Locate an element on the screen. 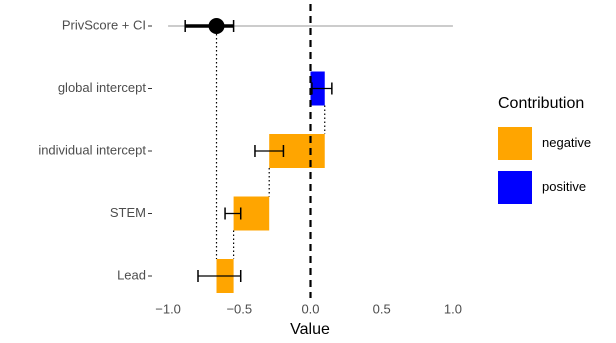 The image size is (616, 343). x-tick-label: −1.0 is located at coordinates (168, 308).